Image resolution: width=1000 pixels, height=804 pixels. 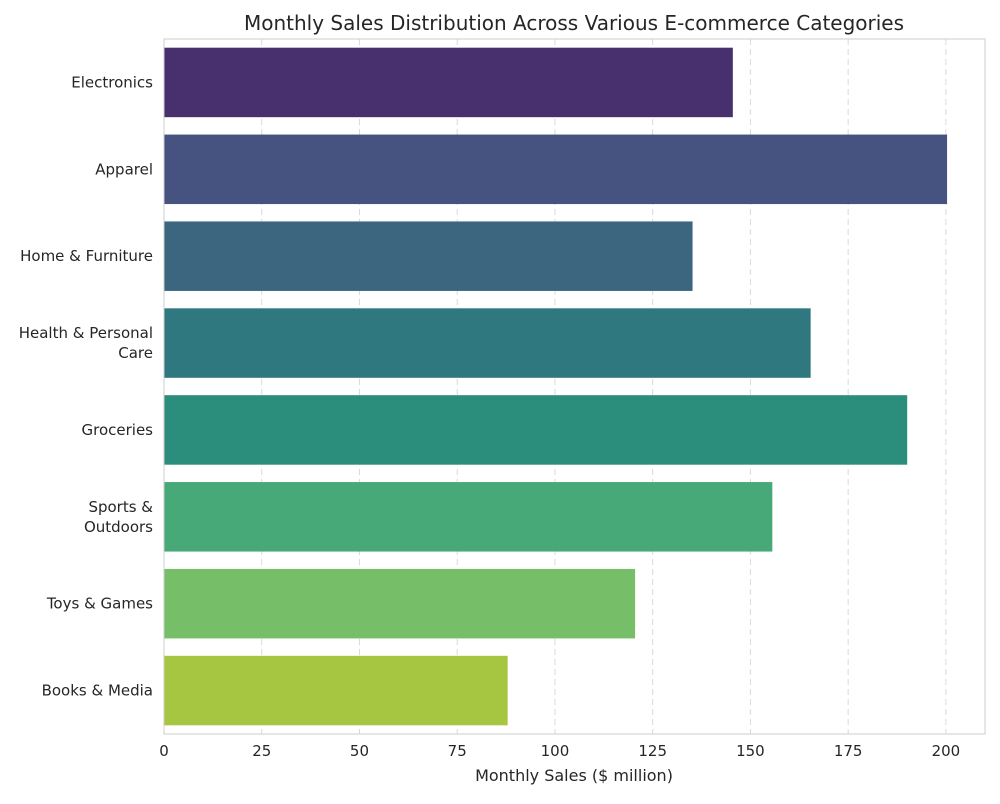 I want to click on y-tick-label: Books & Media, so click(x=97, y=691).